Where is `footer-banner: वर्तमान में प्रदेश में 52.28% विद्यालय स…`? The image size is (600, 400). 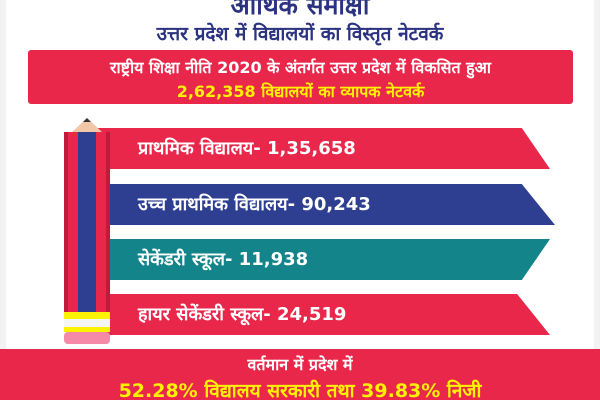 footer-banner: वर्तमान में प्रदेश में 52.28% विद्यालय स… is located at coordinates (300, 374).